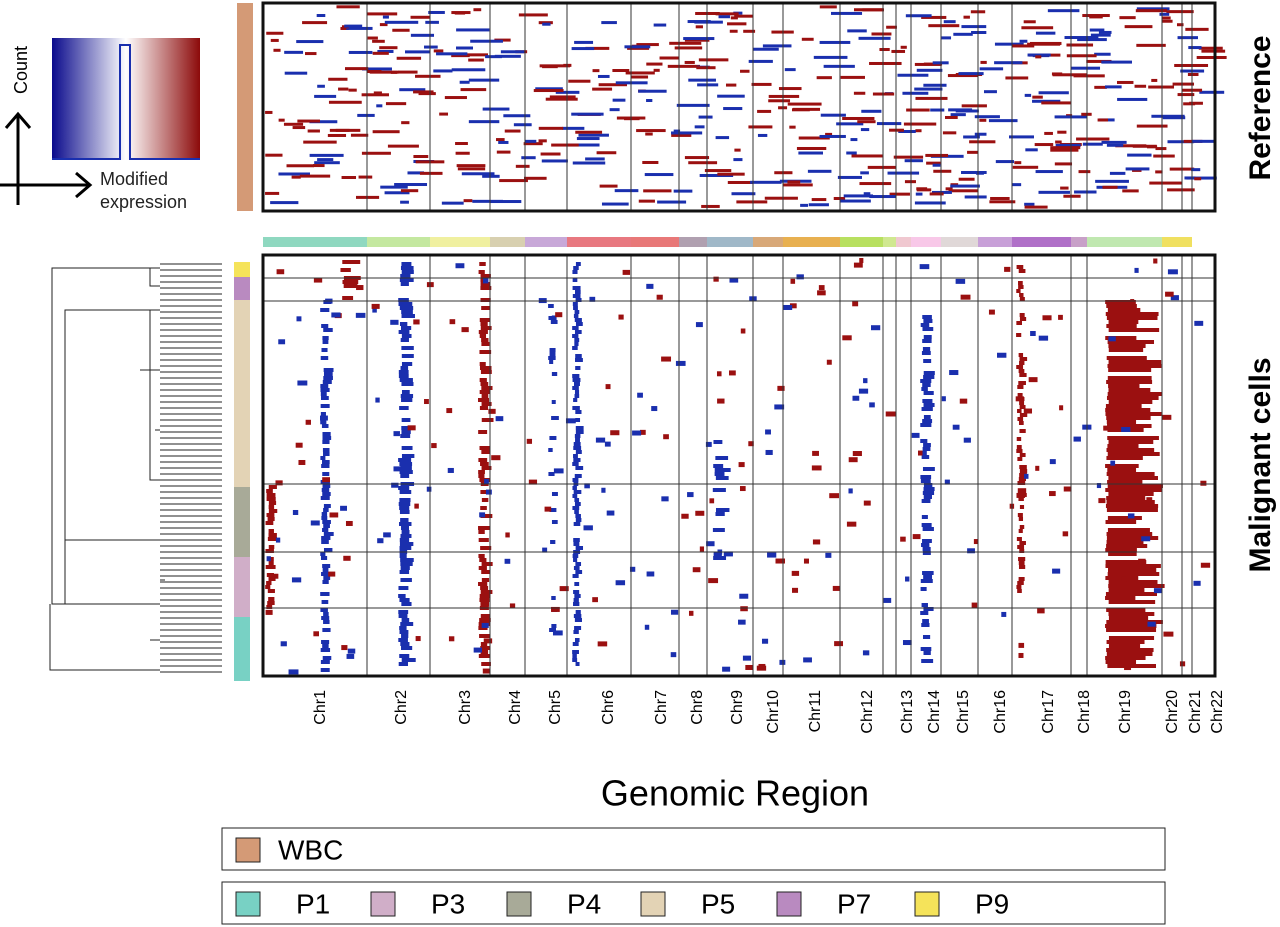  I want to click on sample-legend-box, so click(693, 903).